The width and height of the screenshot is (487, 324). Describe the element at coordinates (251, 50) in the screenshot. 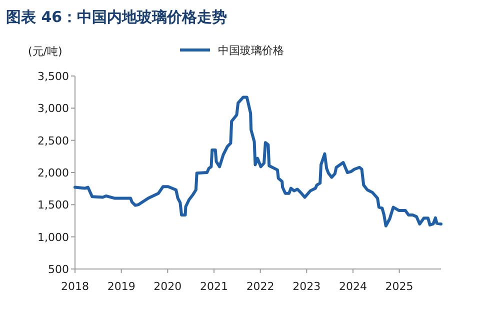

I see `legend-label: 中国玻璃价格` at that location.